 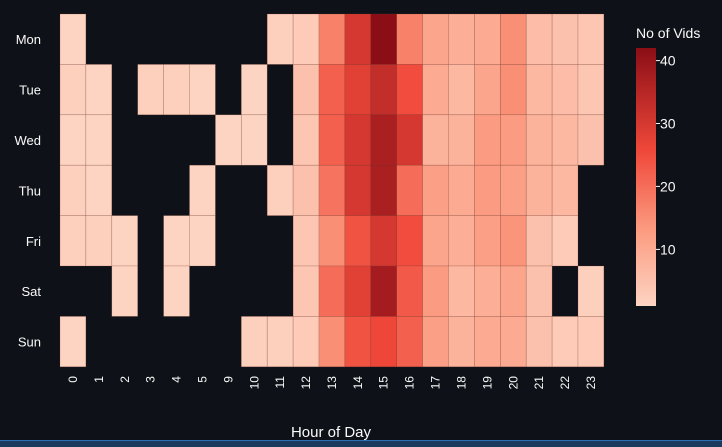 What do you see at coordinates (177, 379) in the screenshot?
I see `x-tick-label-4: 4` at bounding box center [177, 379].